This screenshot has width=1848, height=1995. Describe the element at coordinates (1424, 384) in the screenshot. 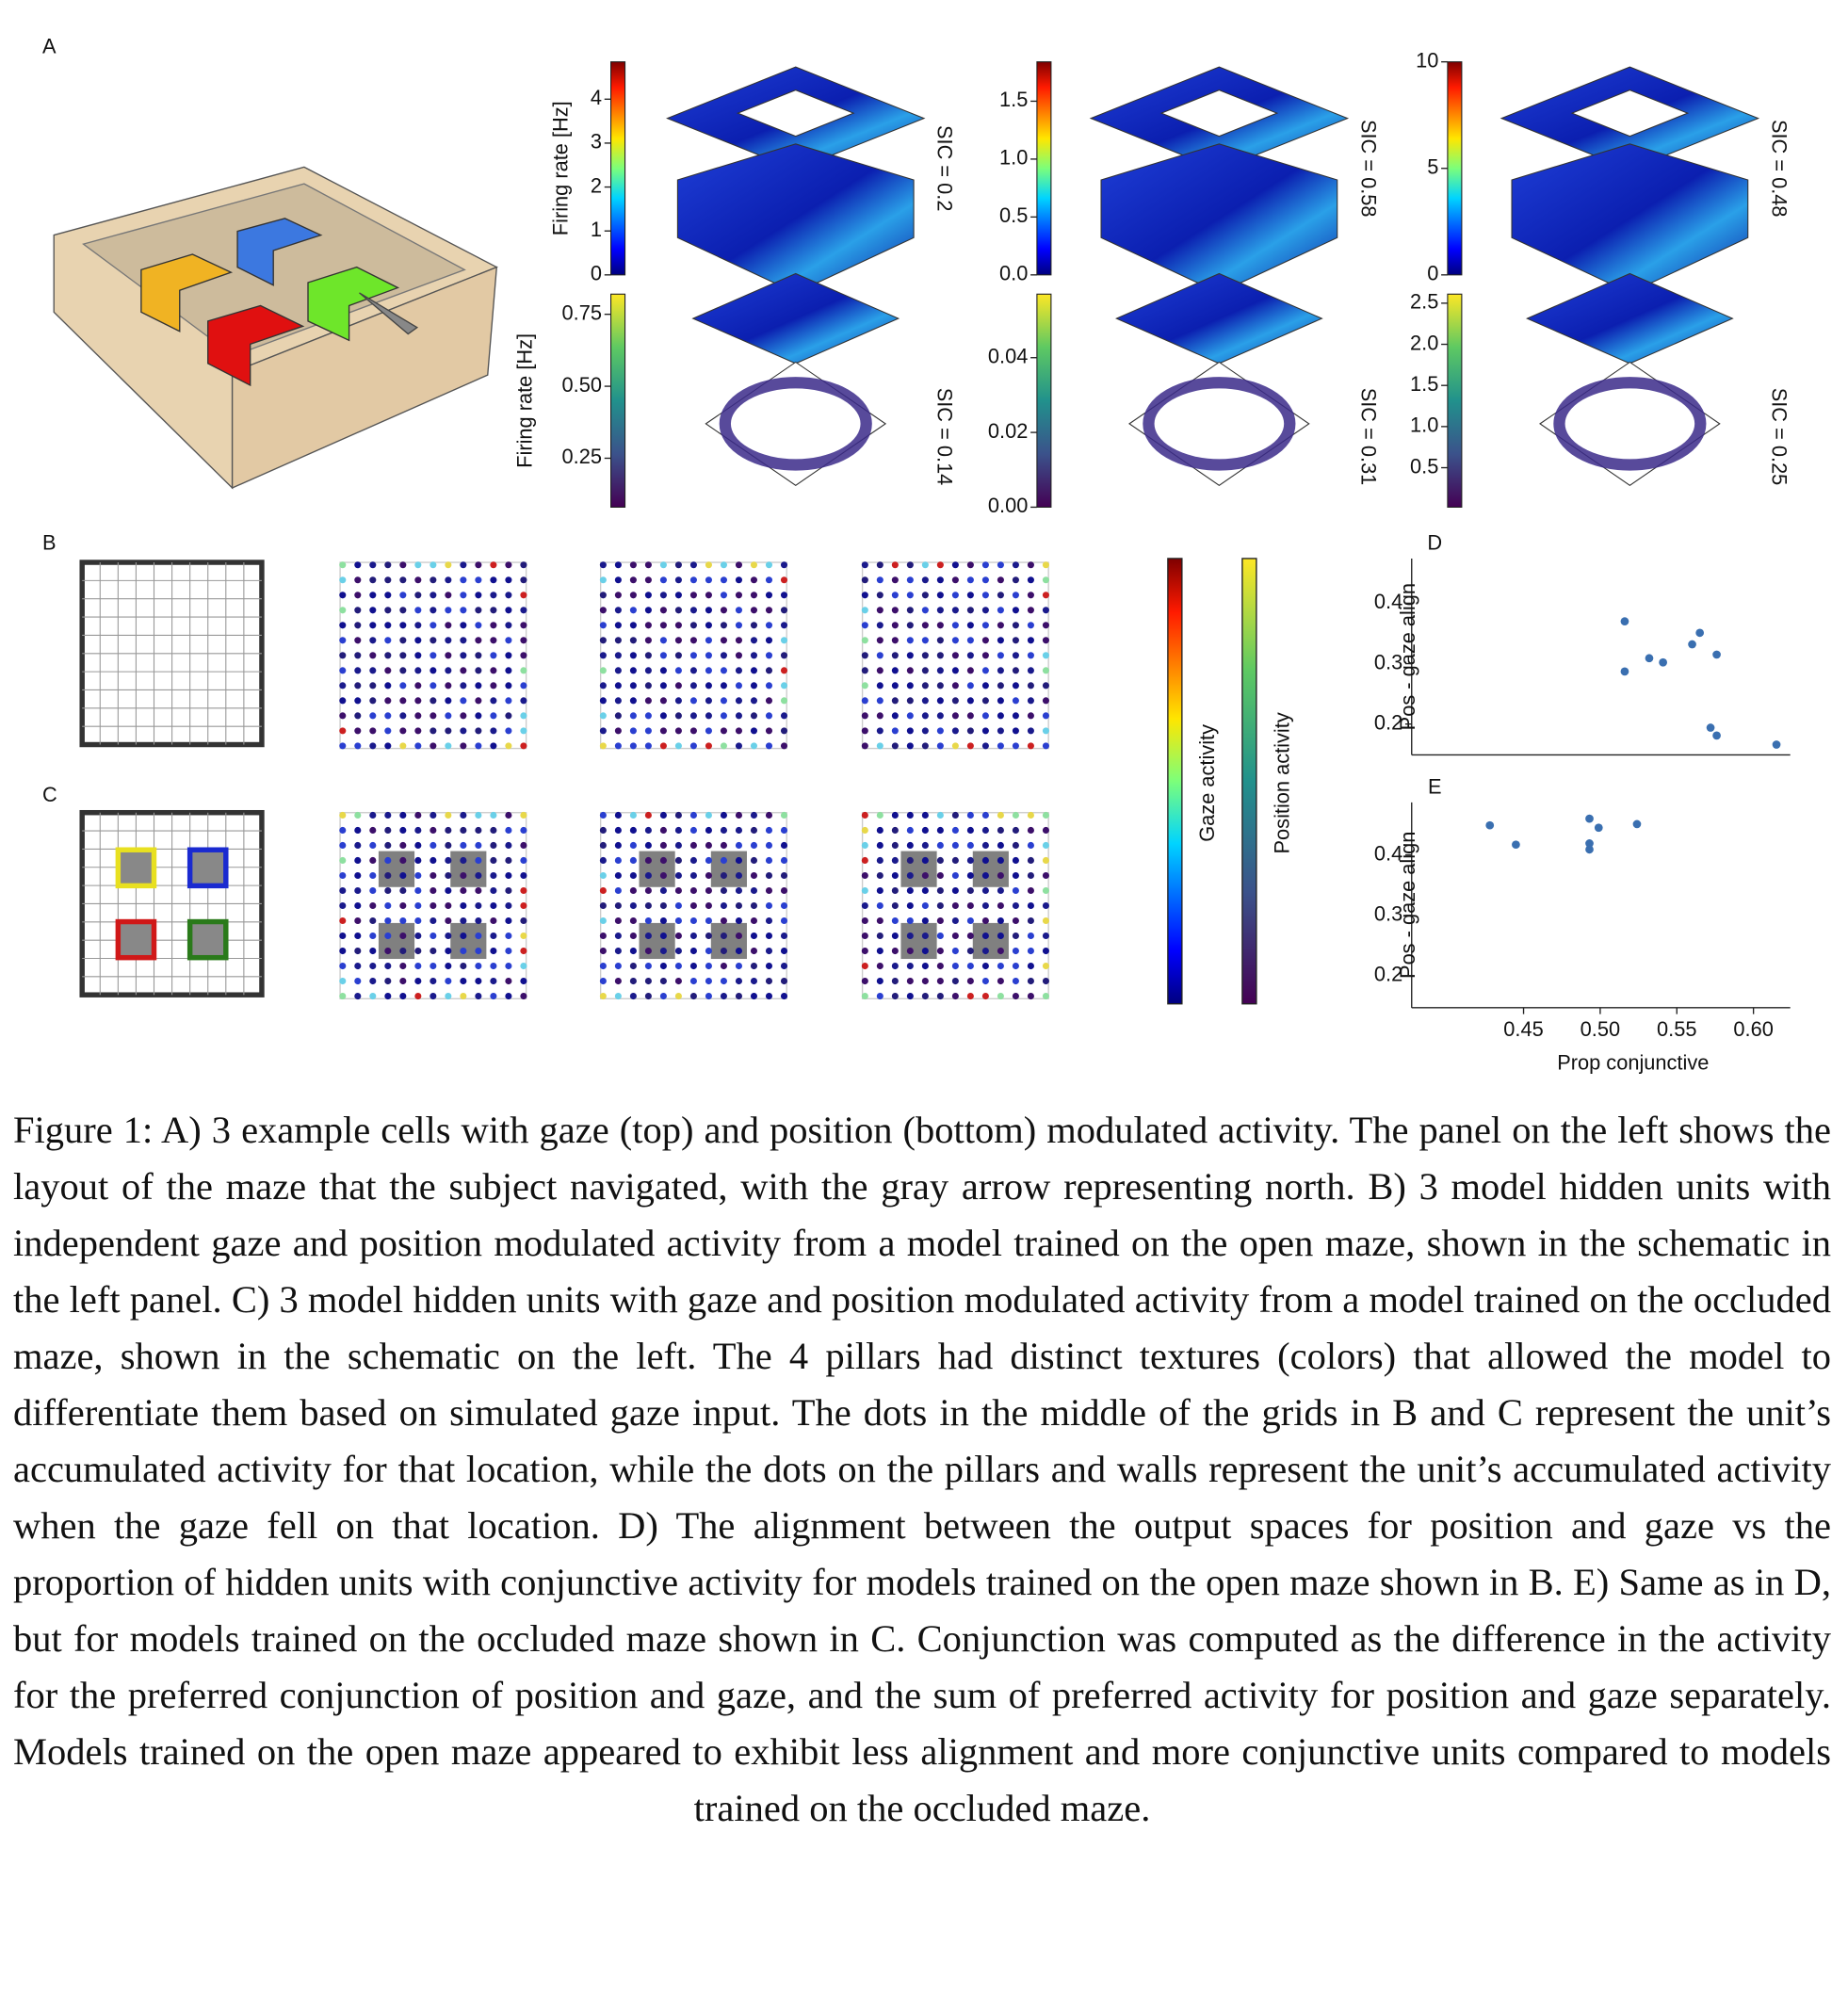

I see `tick-label: 1.5` at that location.